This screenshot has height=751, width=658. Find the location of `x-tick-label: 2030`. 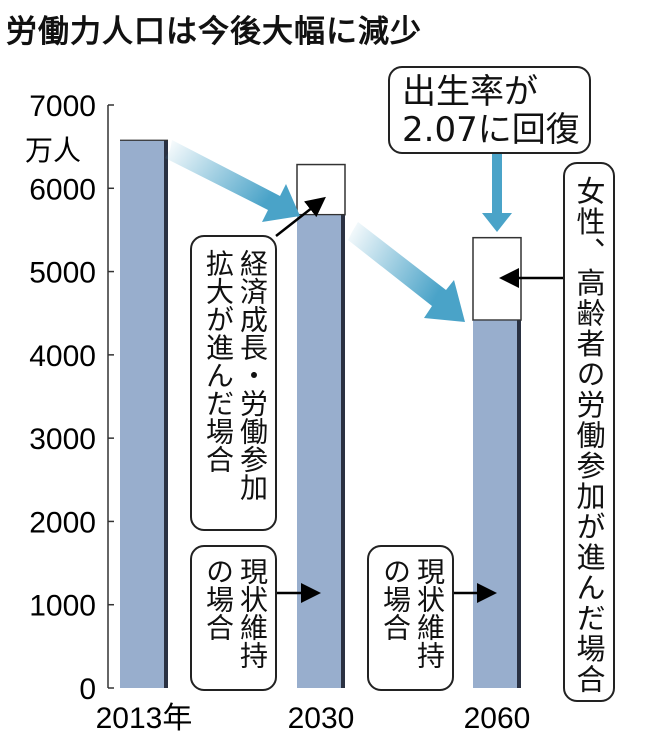

x-tick-label: 2030 is located at coordinates (321, 718).